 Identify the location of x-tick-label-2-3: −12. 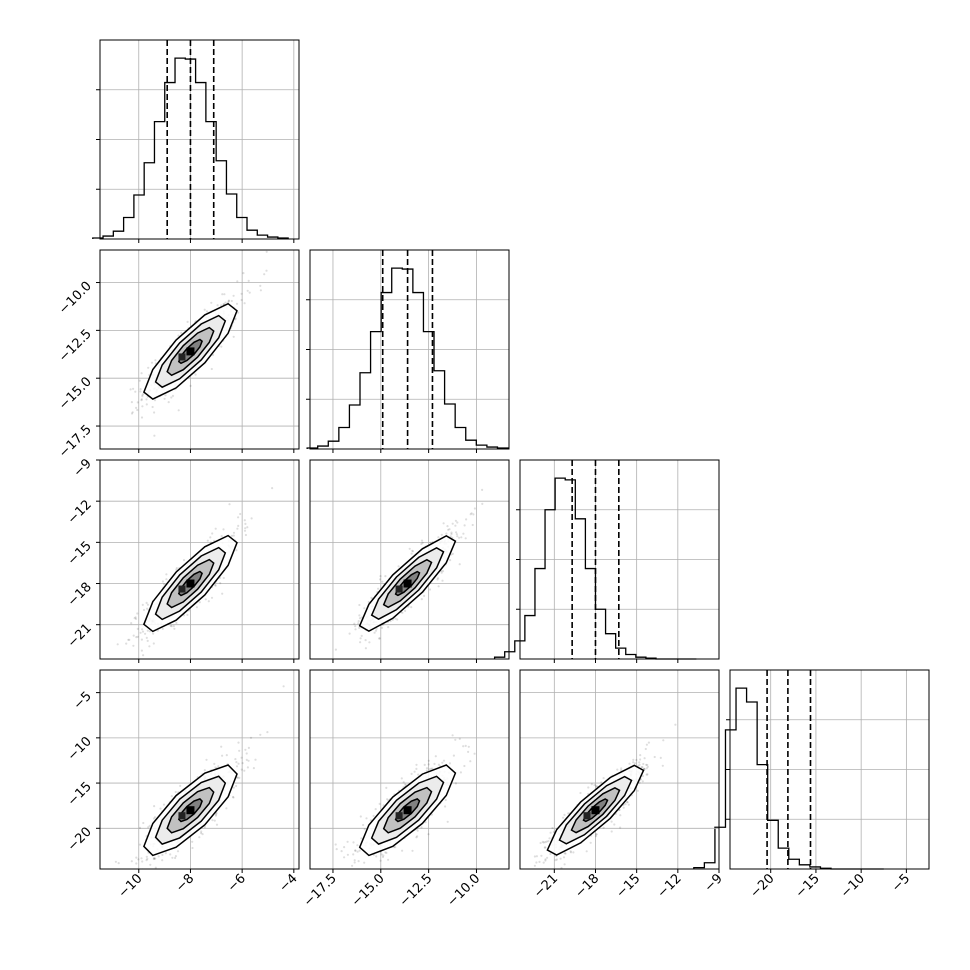
(670, 886).